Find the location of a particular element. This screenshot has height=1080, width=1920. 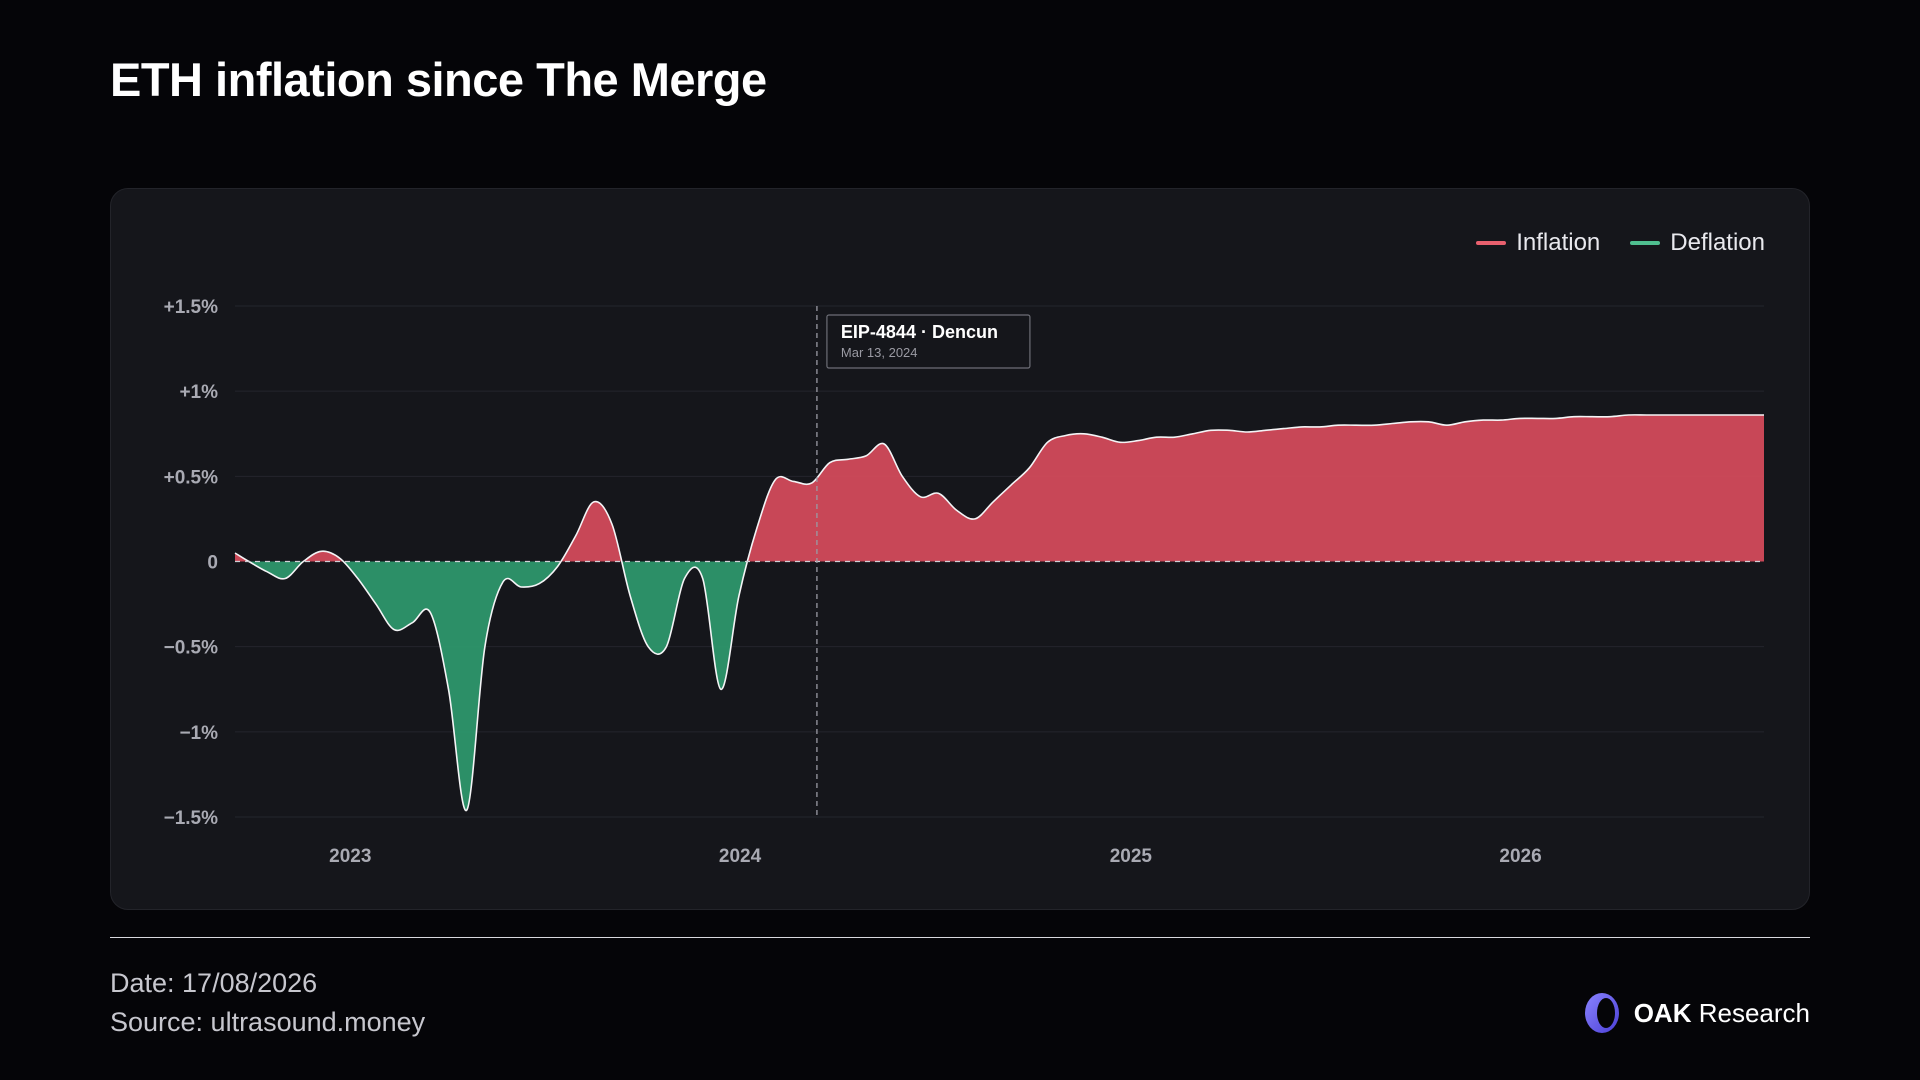

legend-item-deflation: Deflation is located at coordinates (1697, 243).